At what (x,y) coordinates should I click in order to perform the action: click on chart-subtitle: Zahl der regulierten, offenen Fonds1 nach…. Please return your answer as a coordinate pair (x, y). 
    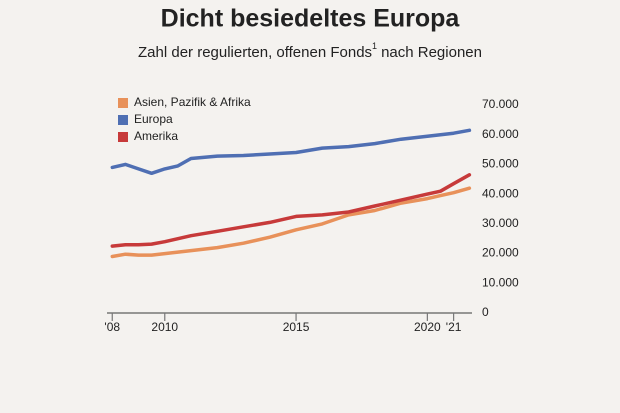
    Looking at the image, I should click on (310, 51).